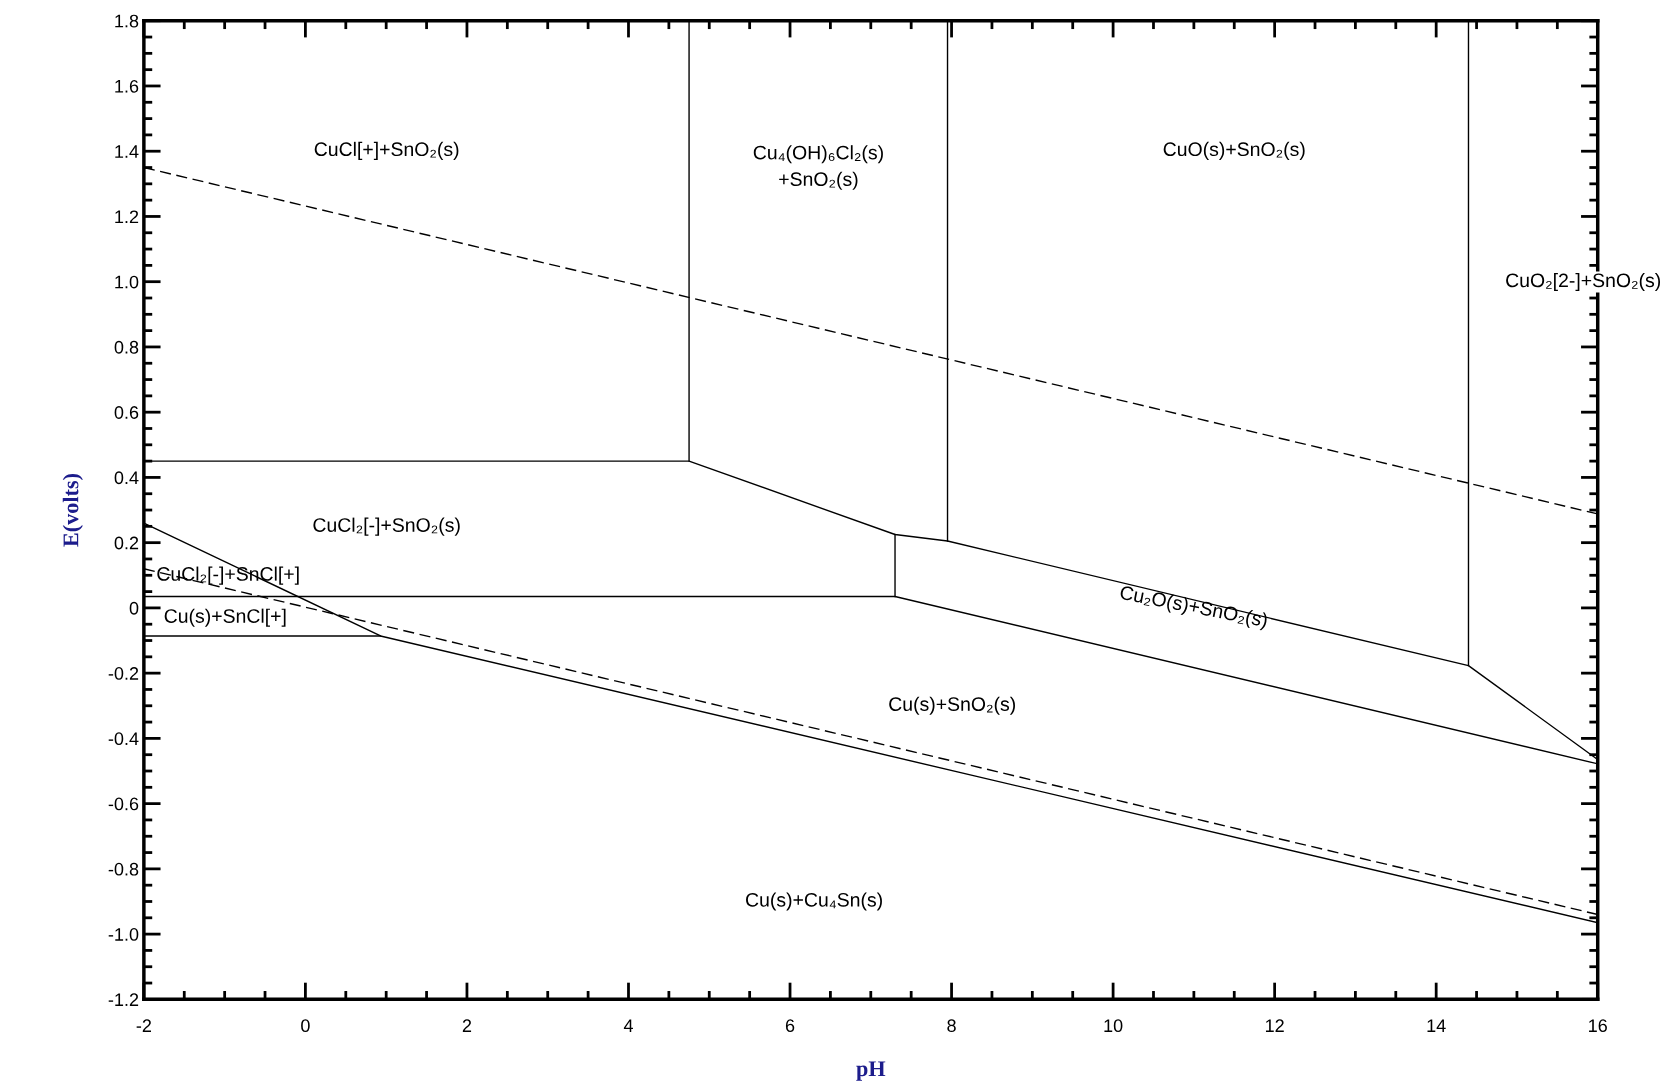 This screenshot has height=1091, width=1673. Describe the element at coordinates (127, 282) in the screenshot. I see `y-tick-label: 1.0` at that location.